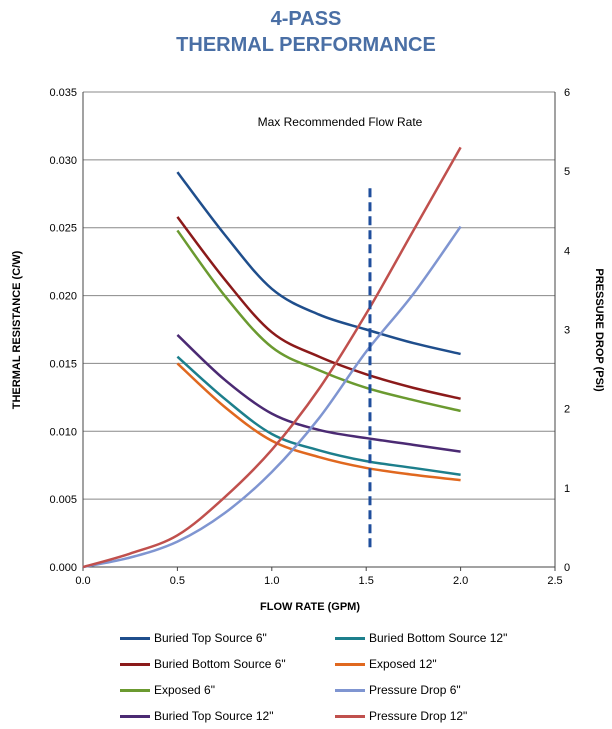  Describe the element at coordinates (567, 172) in the screenshot. I see `y2-tick-label: 5` at that location.